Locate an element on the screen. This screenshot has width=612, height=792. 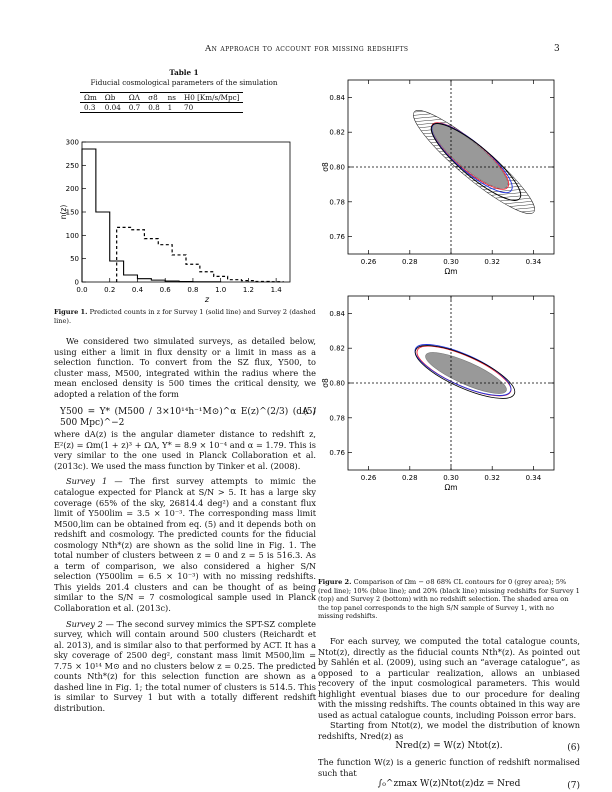
equation-7-number: (7) is located at coordinates (573, 785).